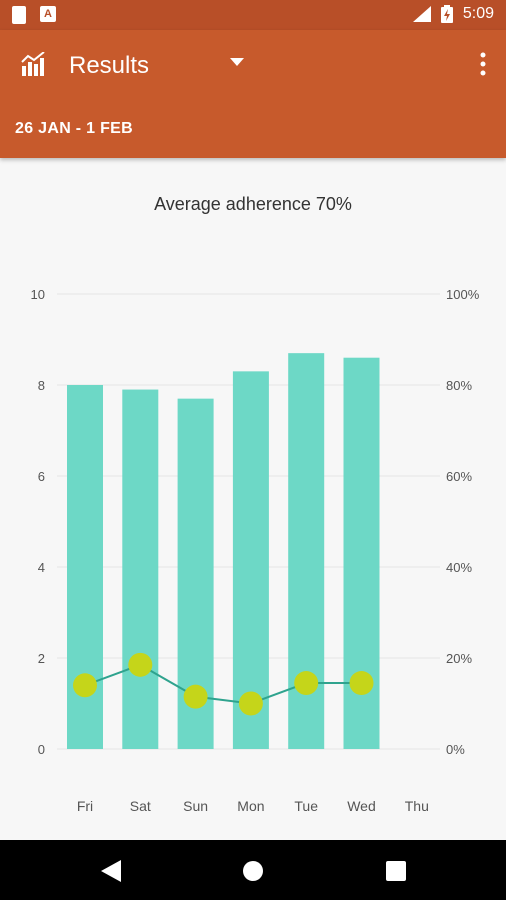 The height and width of the screenshot is (900, 506). I want to click on left-tick-label: 10, so click(38, 294).